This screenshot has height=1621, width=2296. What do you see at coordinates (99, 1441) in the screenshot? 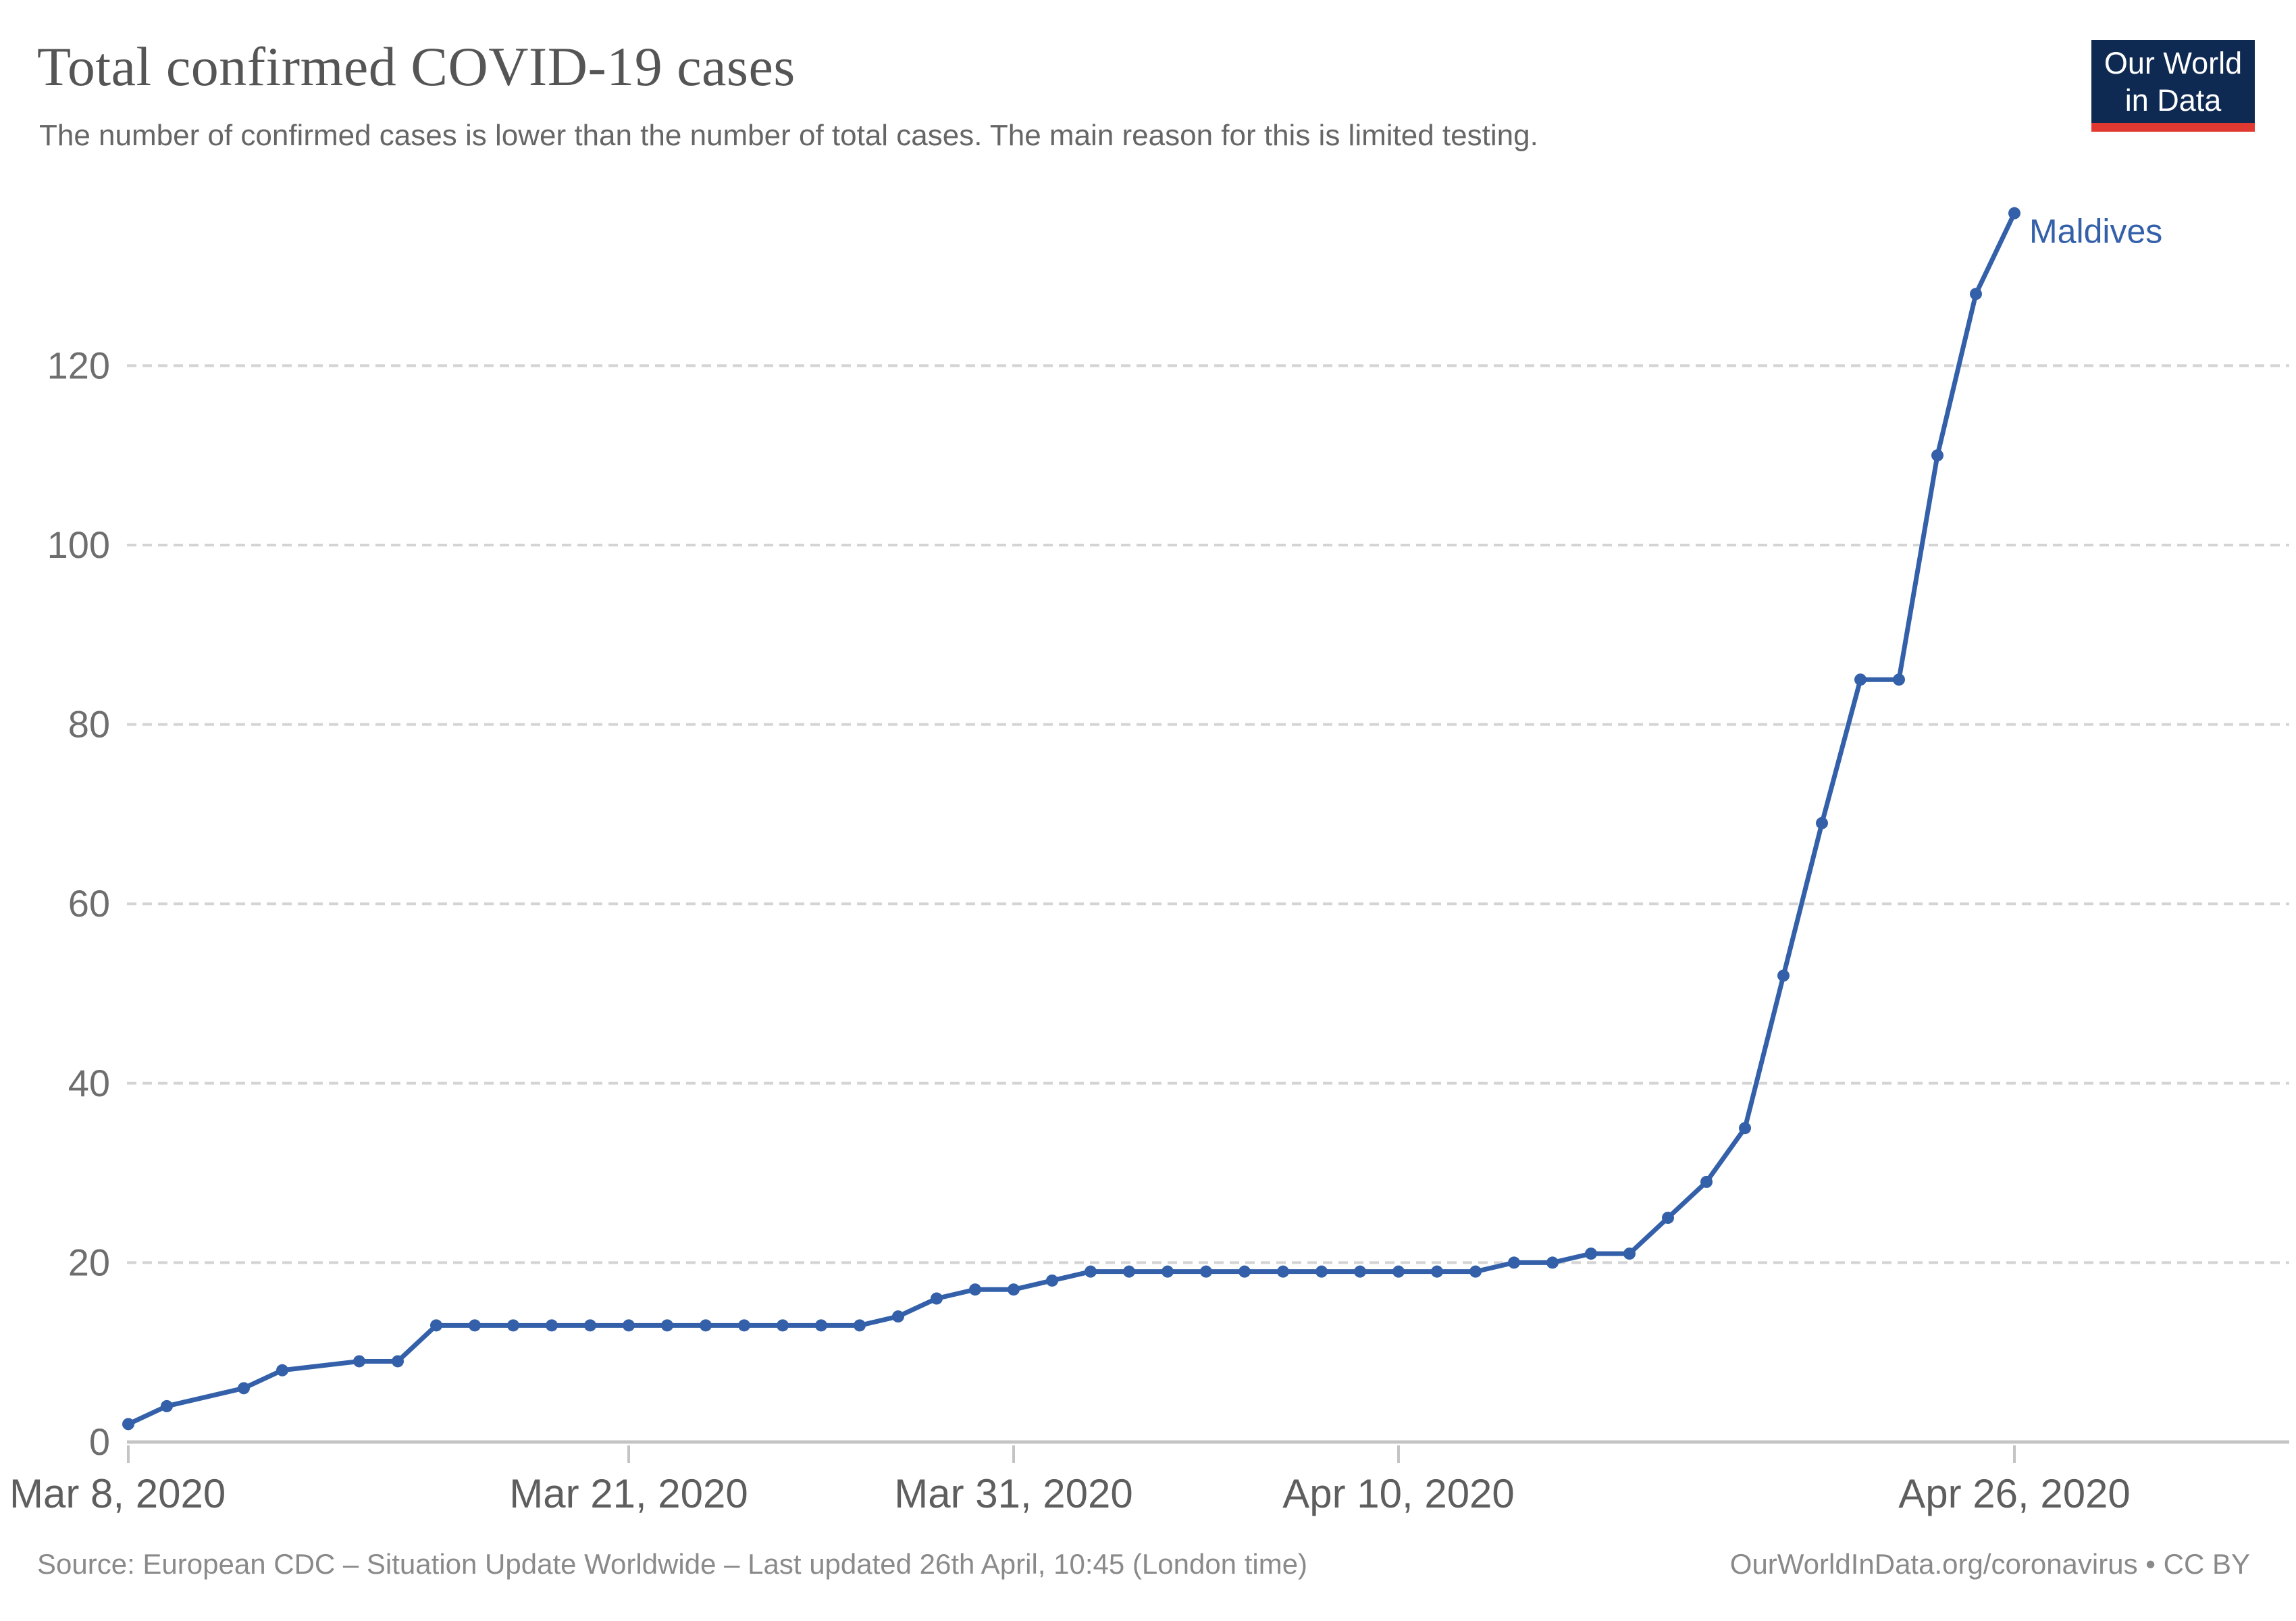
I see `y-tick-label: 0` at bounding box center [99, 1441].